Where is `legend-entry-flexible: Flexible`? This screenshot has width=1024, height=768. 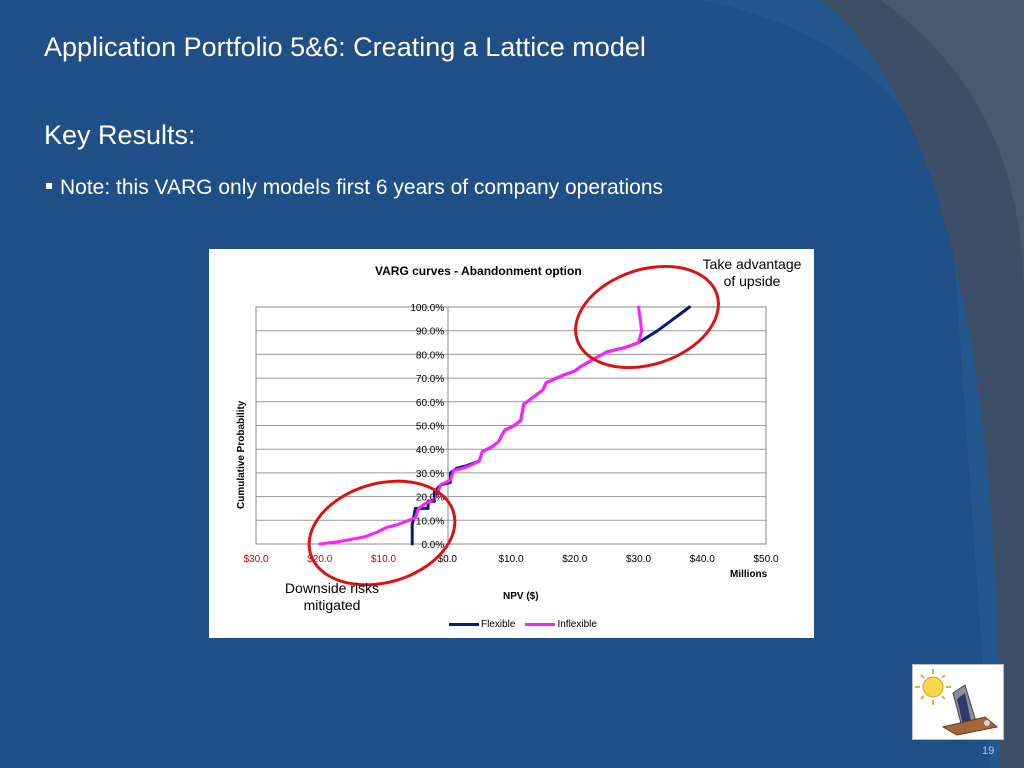 legend-entry-flexible: Flexible is located at coordinates (482, 624).